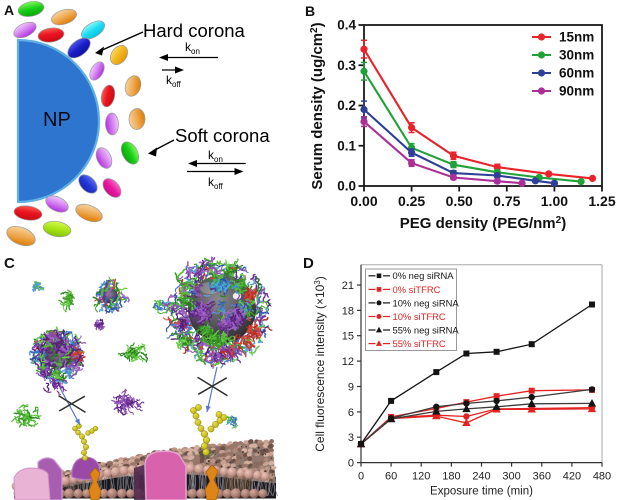  Describe the element at coordinates (576, 73) in the screenshot. I see `svg-text: 60nm` at that location.